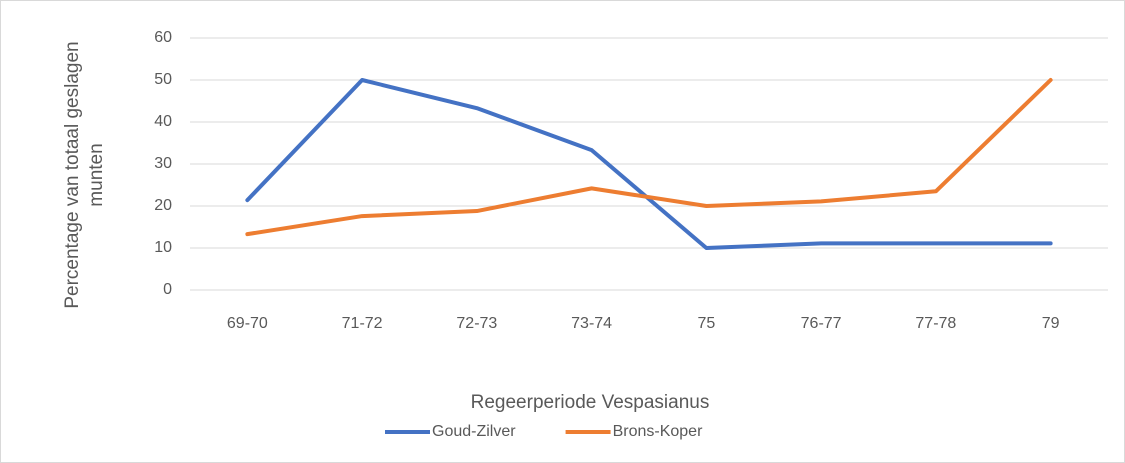 The width and height of the screenshot is (1125, 463). What do you see at coordinates (591, 323) in the screenshot?
I see `x-tick-label: 73-74` at bounding box center [591, 323].